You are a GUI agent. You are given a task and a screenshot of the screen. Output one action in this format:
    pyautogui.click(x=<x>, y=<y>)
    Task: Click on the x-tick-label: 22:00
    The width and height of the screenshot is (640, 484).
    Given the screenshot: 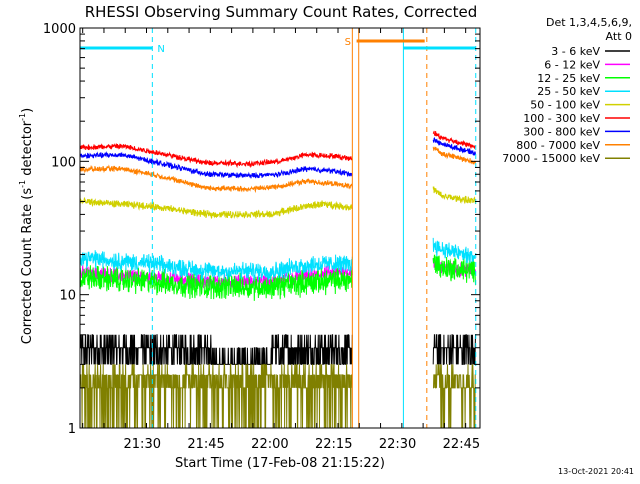 What is the action you would take?
    pyautogui.click(x=269, y=444)
    